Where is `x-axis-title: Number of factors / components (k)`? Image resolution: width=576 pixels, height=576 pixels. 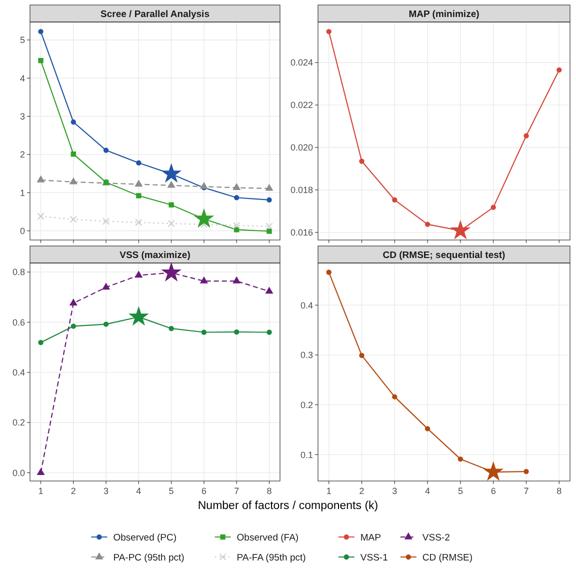
x-axis-title: Number of factors / components (k) is located at coordinates (288, 506).